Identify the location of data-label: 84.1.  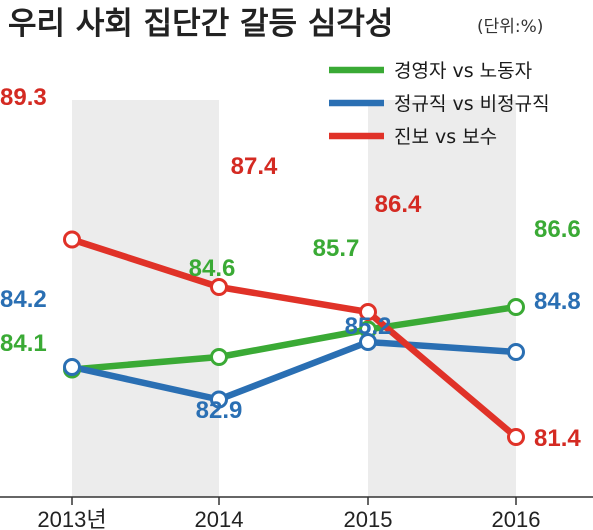
(23, 343).